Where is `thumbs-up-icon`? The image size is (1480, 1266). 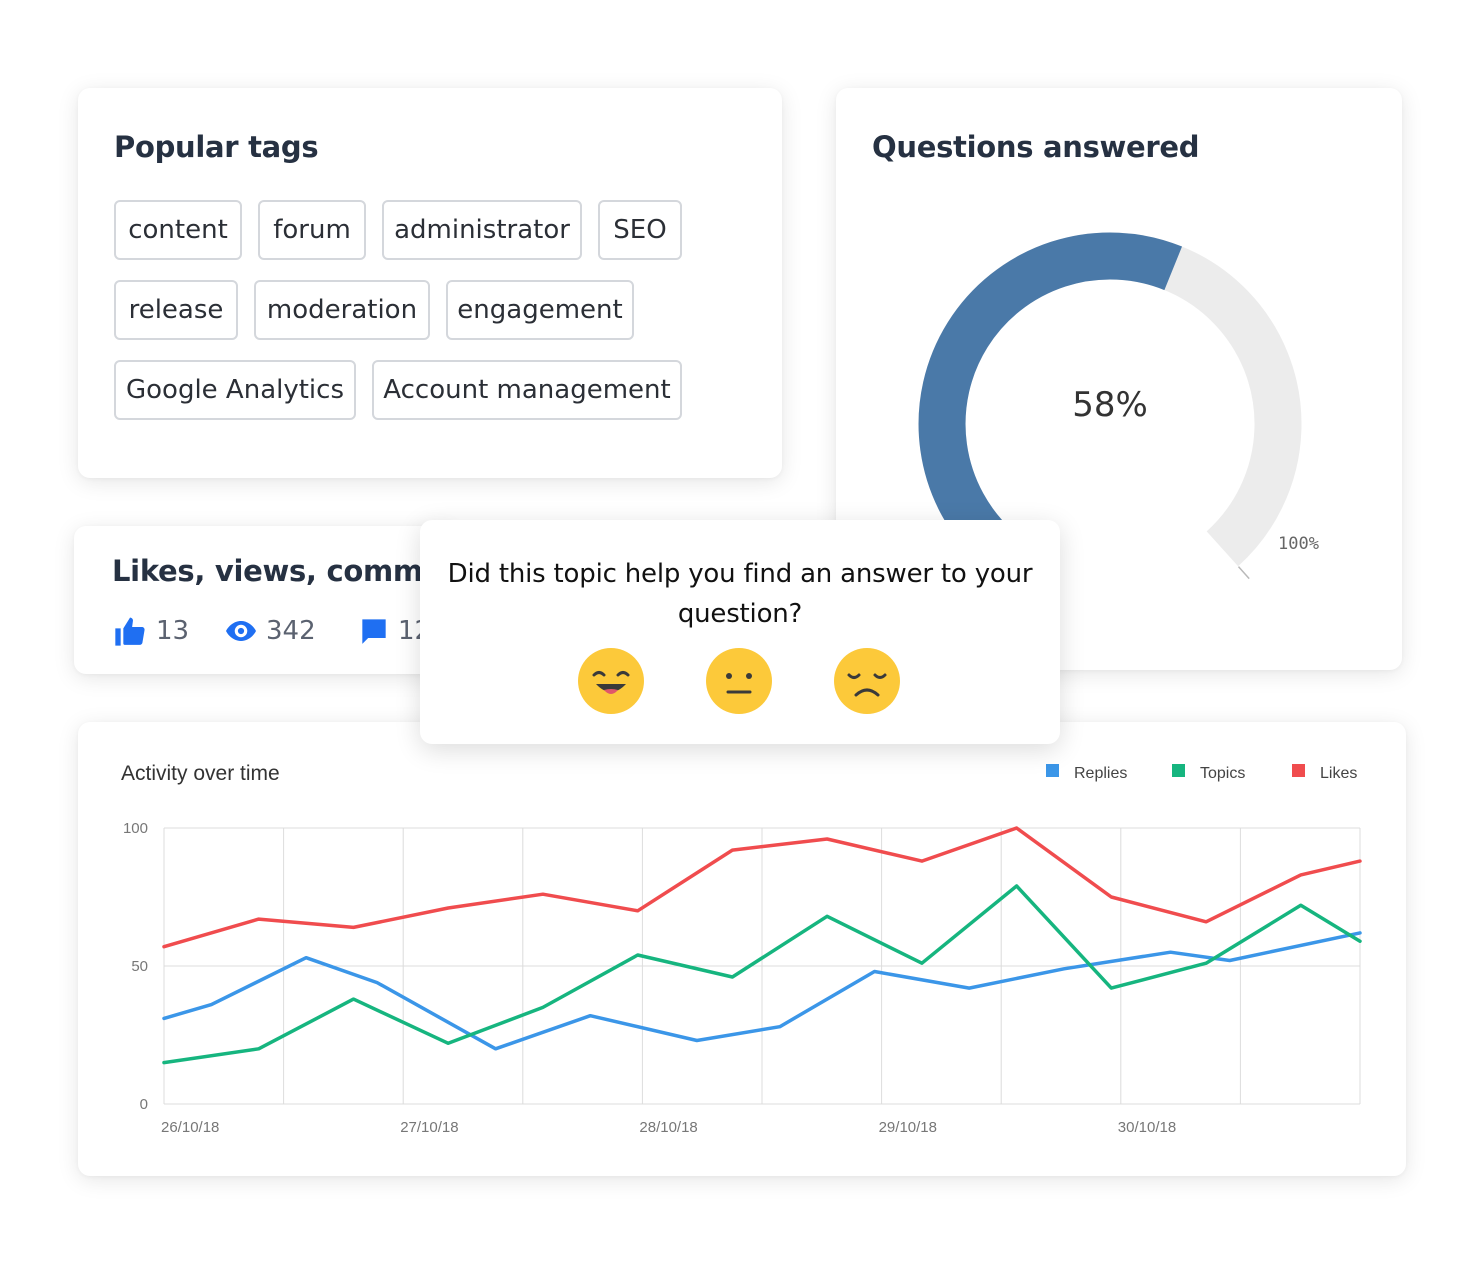
thumbs-up-icon is located at coordinates (130, 631).